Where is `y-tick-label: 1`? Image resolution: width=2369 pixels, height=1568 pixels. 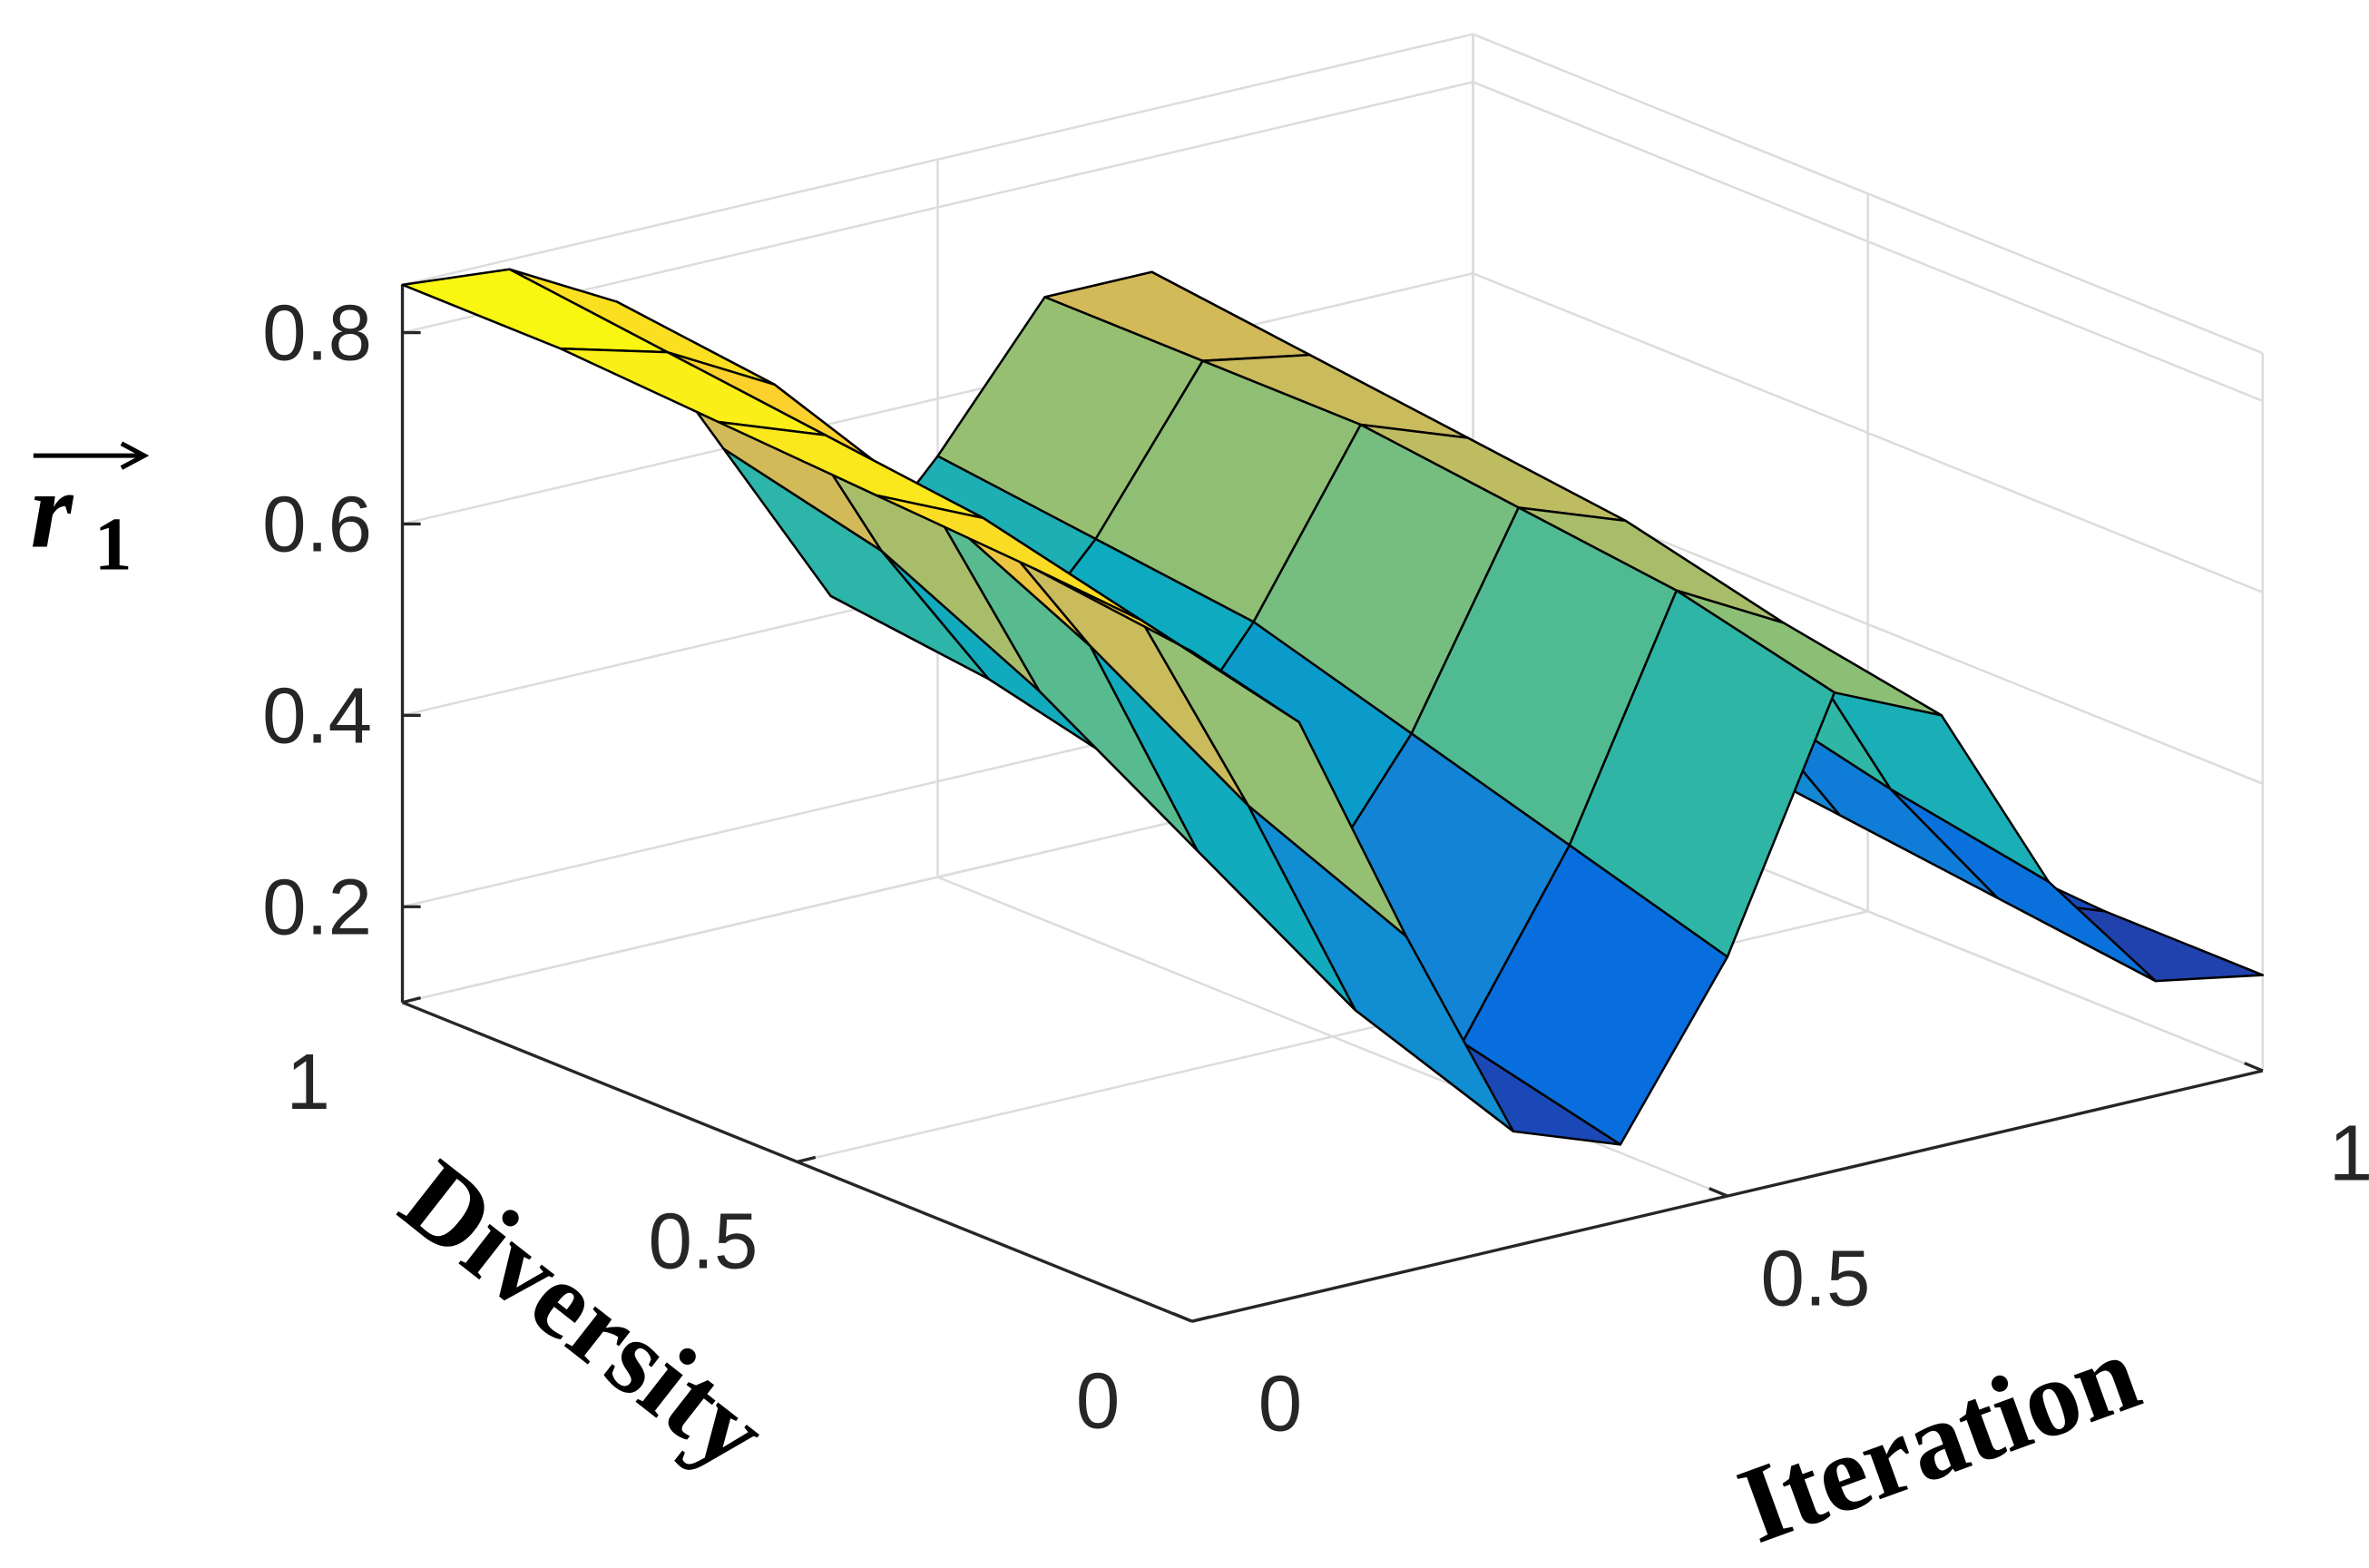 y-tick-label: 1 is located at coordinates (308, 1082).